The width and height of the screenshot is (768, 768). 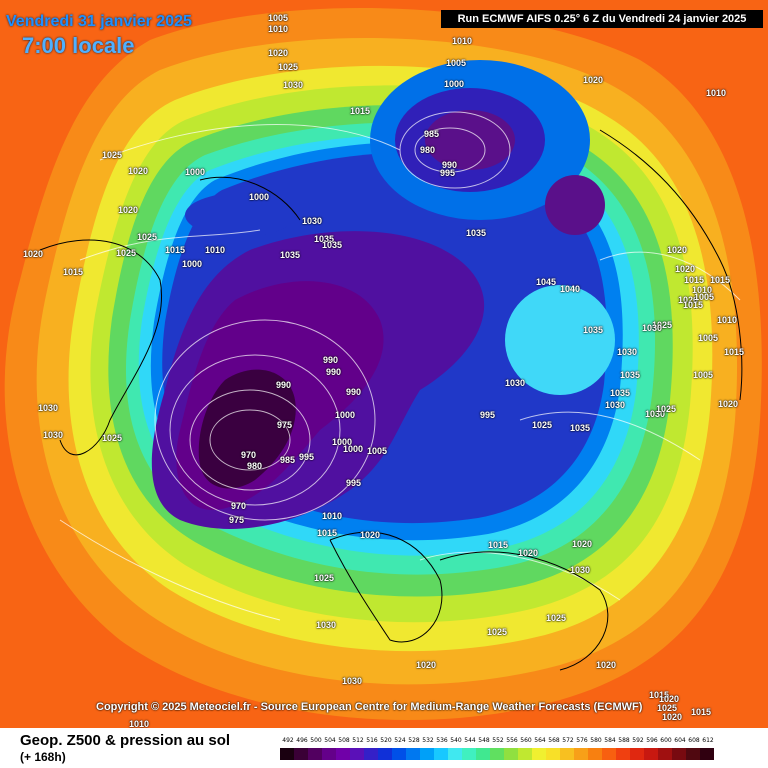 What do you see at coordinates (498, 740) in the screenshot?
I see `scale-tick-label: 552` at bounding box center [498, 740].